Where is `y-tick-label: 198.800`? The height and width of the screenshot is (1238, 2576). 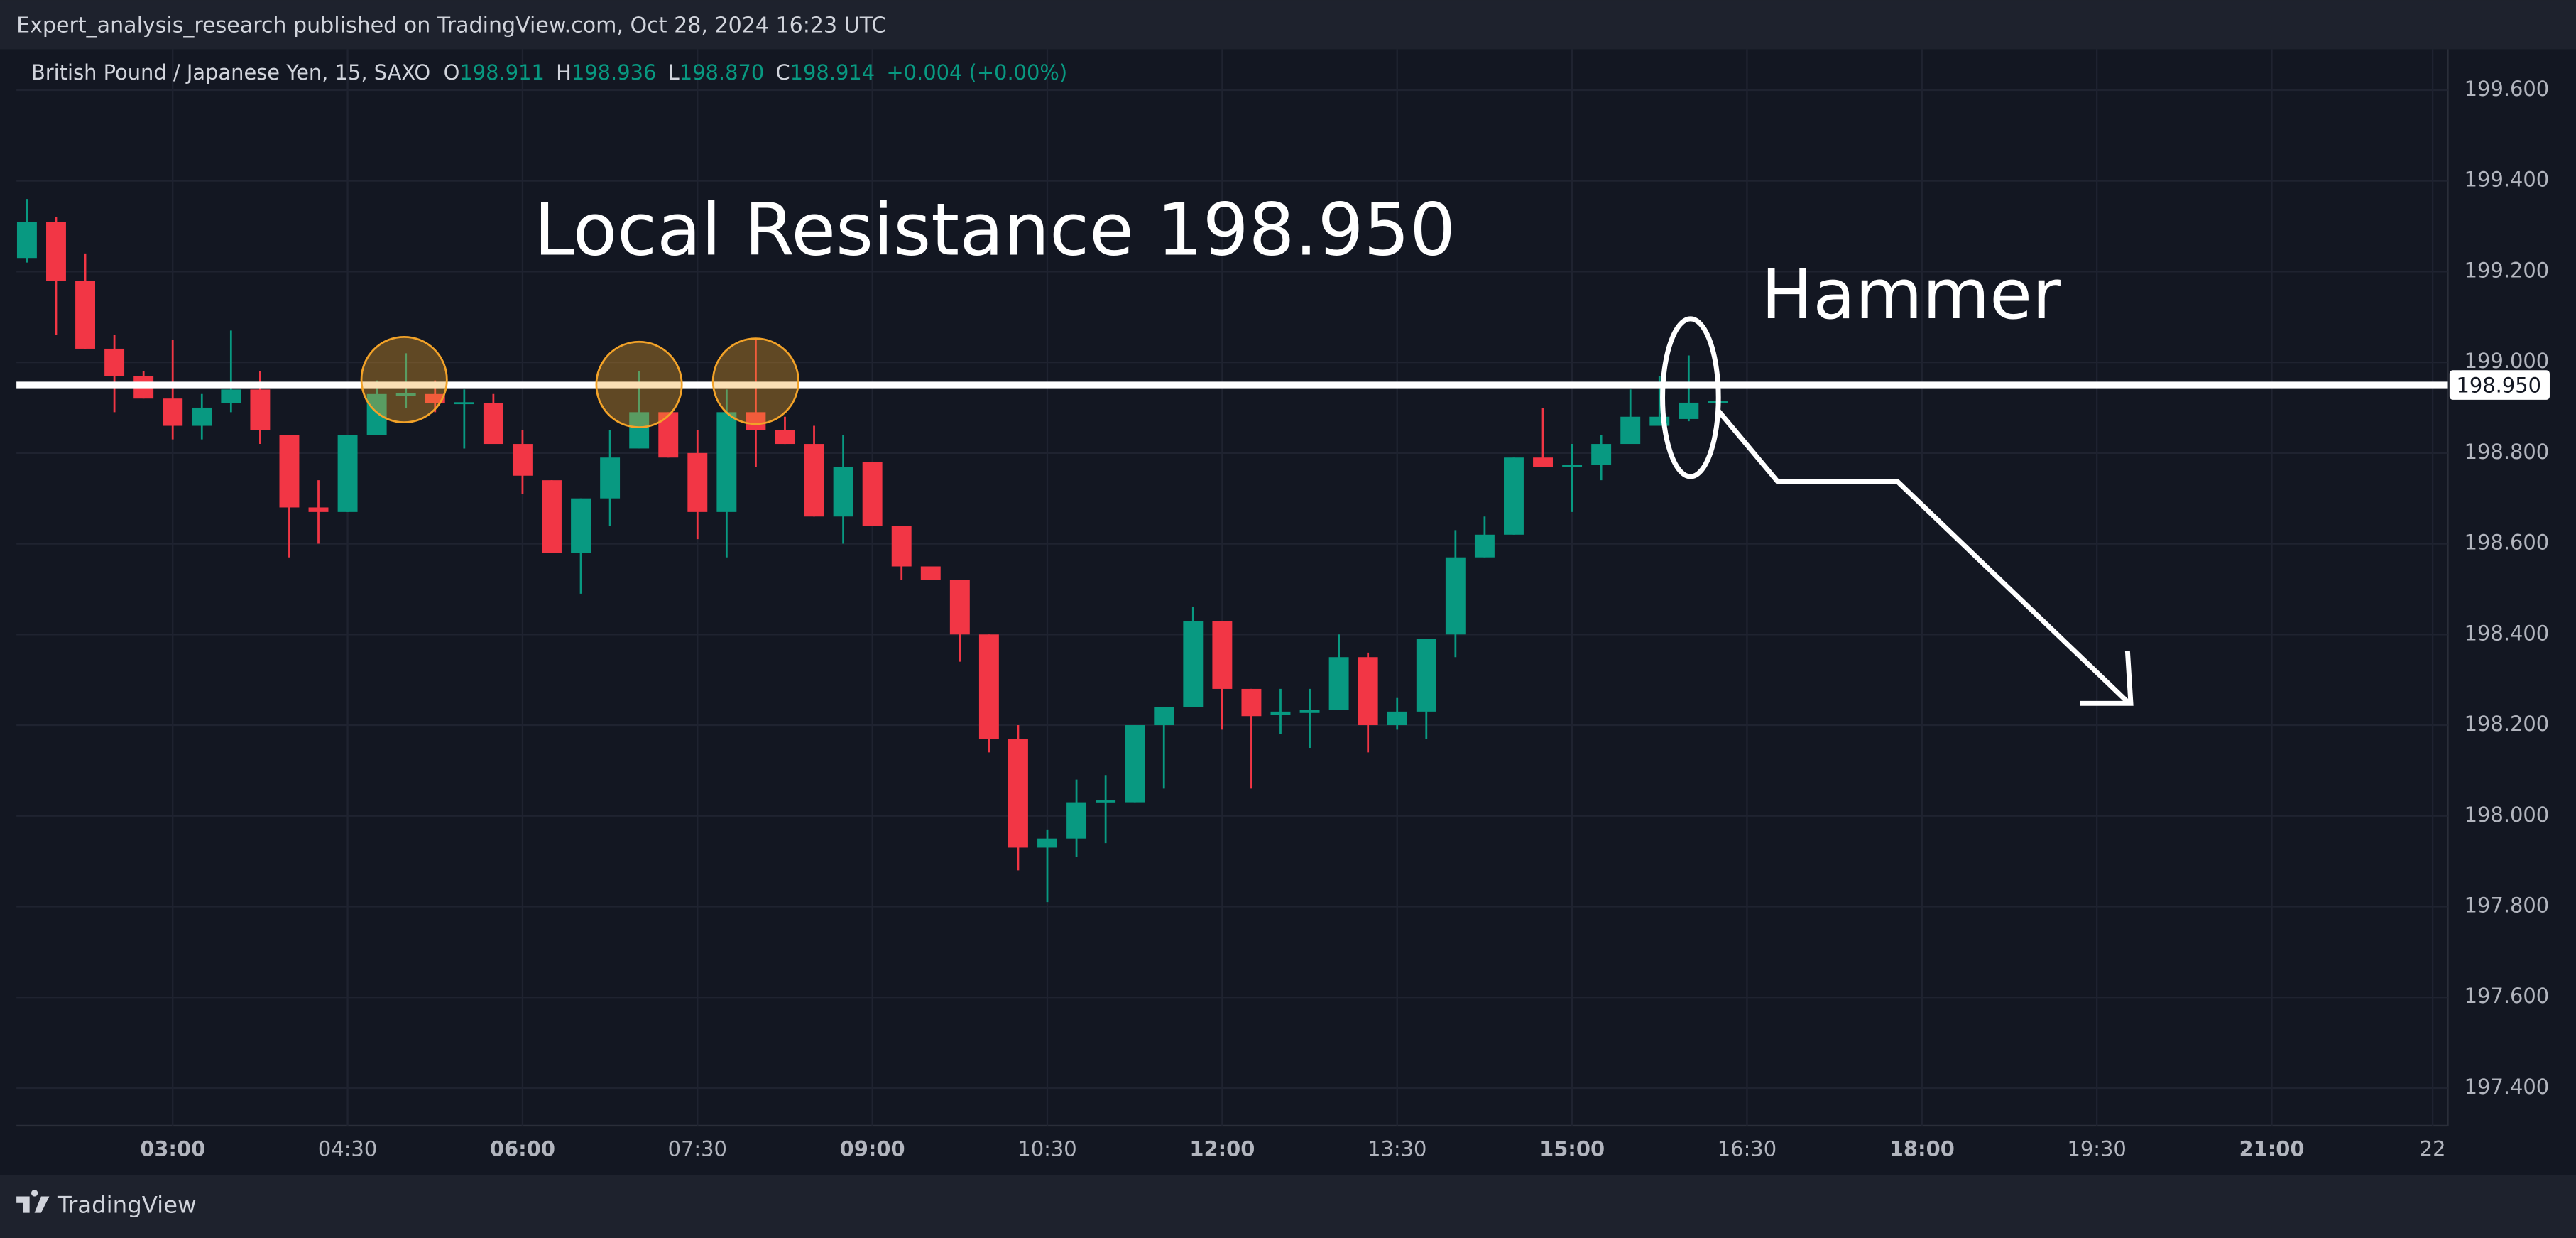
y-tick-label: 198.800 is located at coordinates (2507, 452).